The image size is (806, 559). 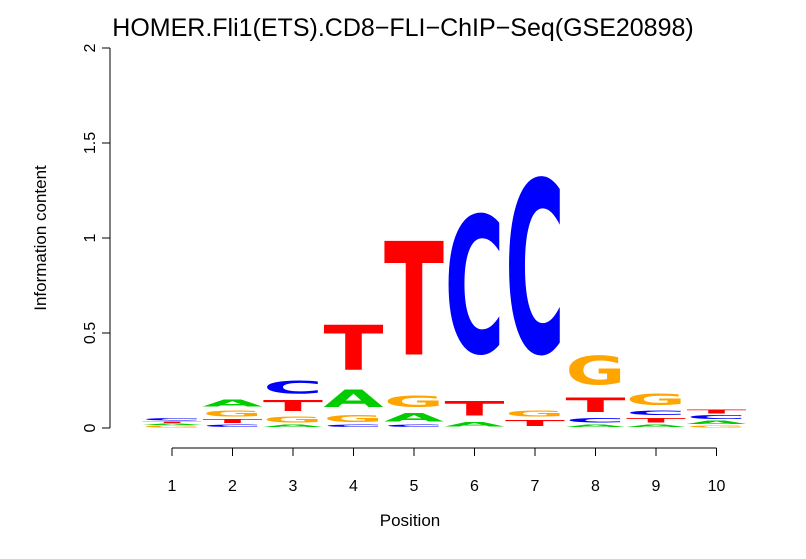 What do you see at coordinates (717, 486) in the screenshot?
I see `x-tick-label: 10` at bounding box center [717, 486].